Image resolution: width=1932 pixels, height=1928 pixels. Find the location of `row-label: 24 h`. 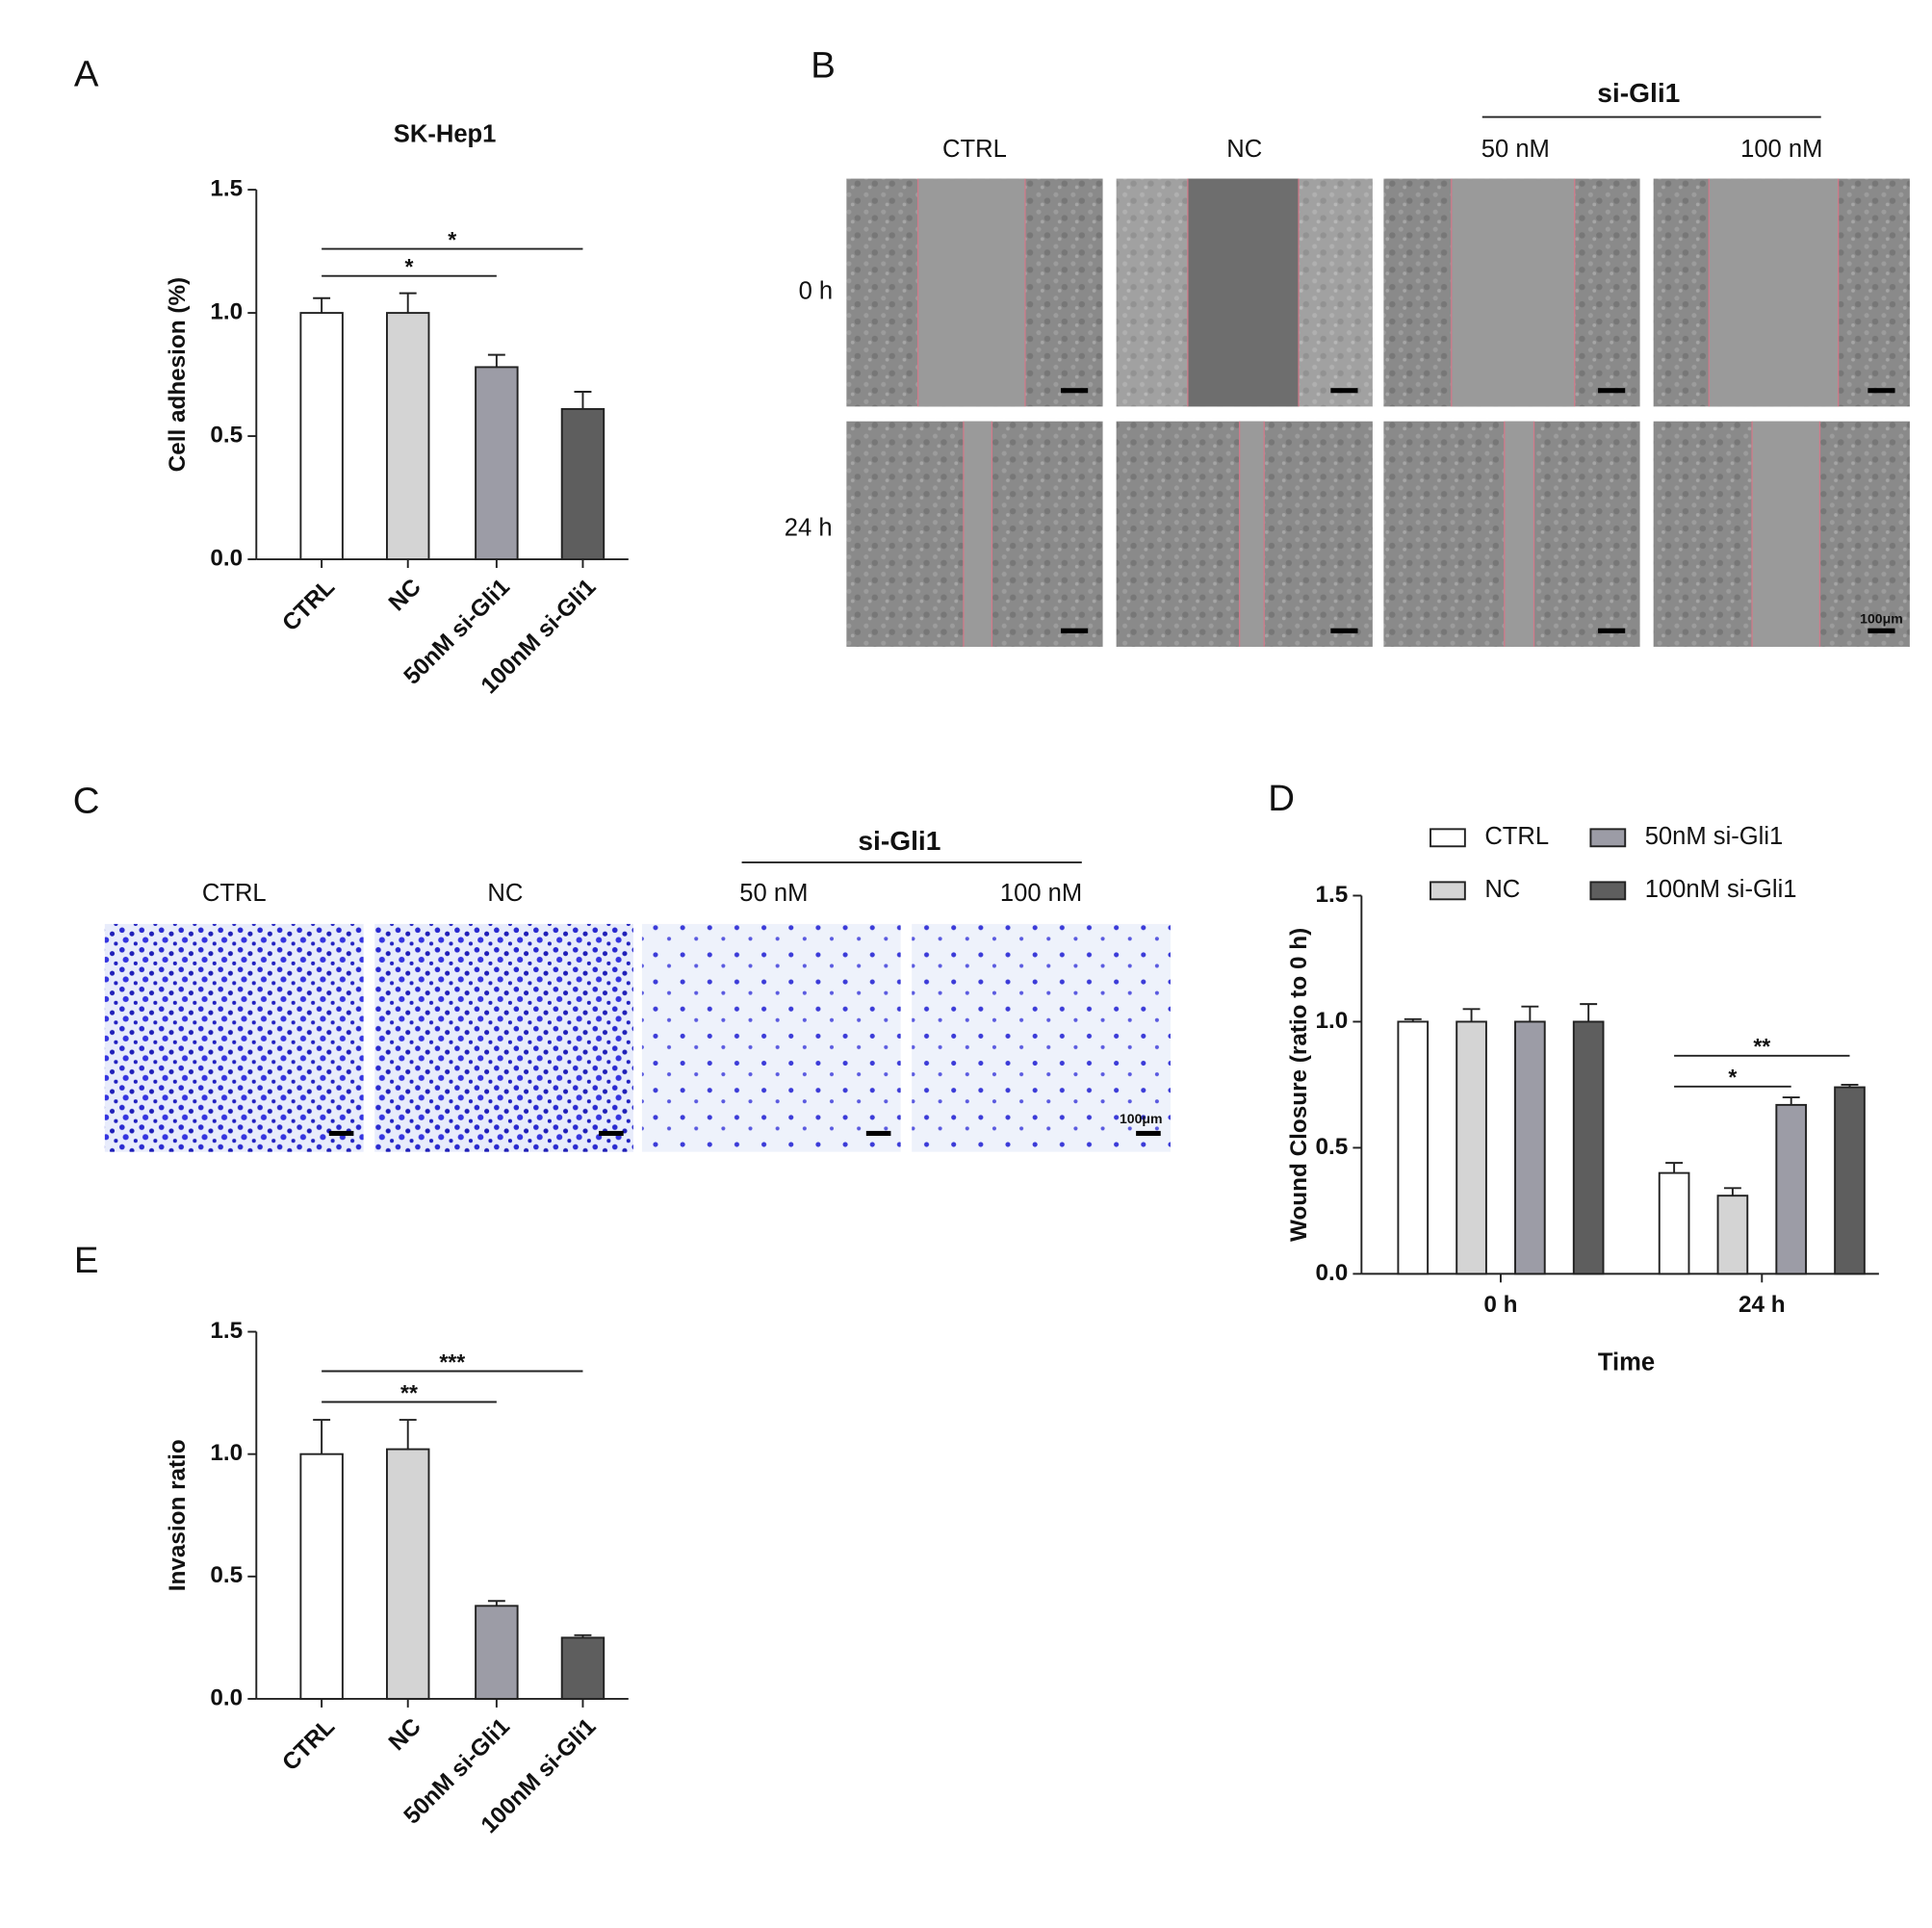

row-label: 24 h is located at coordinates (809, 527).